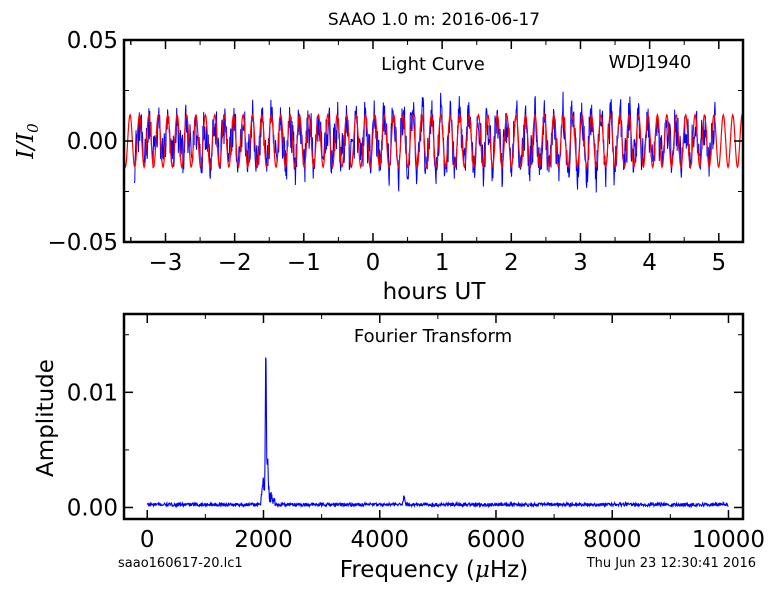 The image size is (773, 593). I want to click on fourier-transform-xtick-label: 2000, so click(263, 540).